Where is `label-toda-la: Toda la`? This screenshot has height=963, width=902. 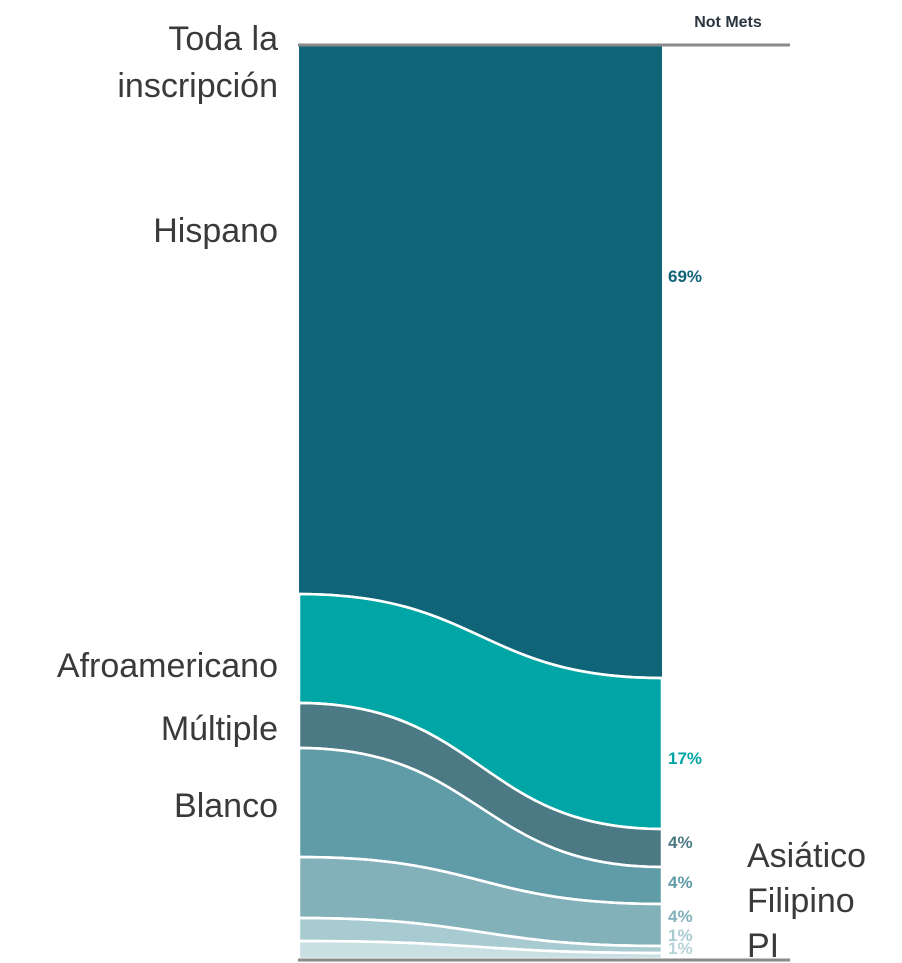 label-toda-la: Toda la is located at coordinates (223, 39).